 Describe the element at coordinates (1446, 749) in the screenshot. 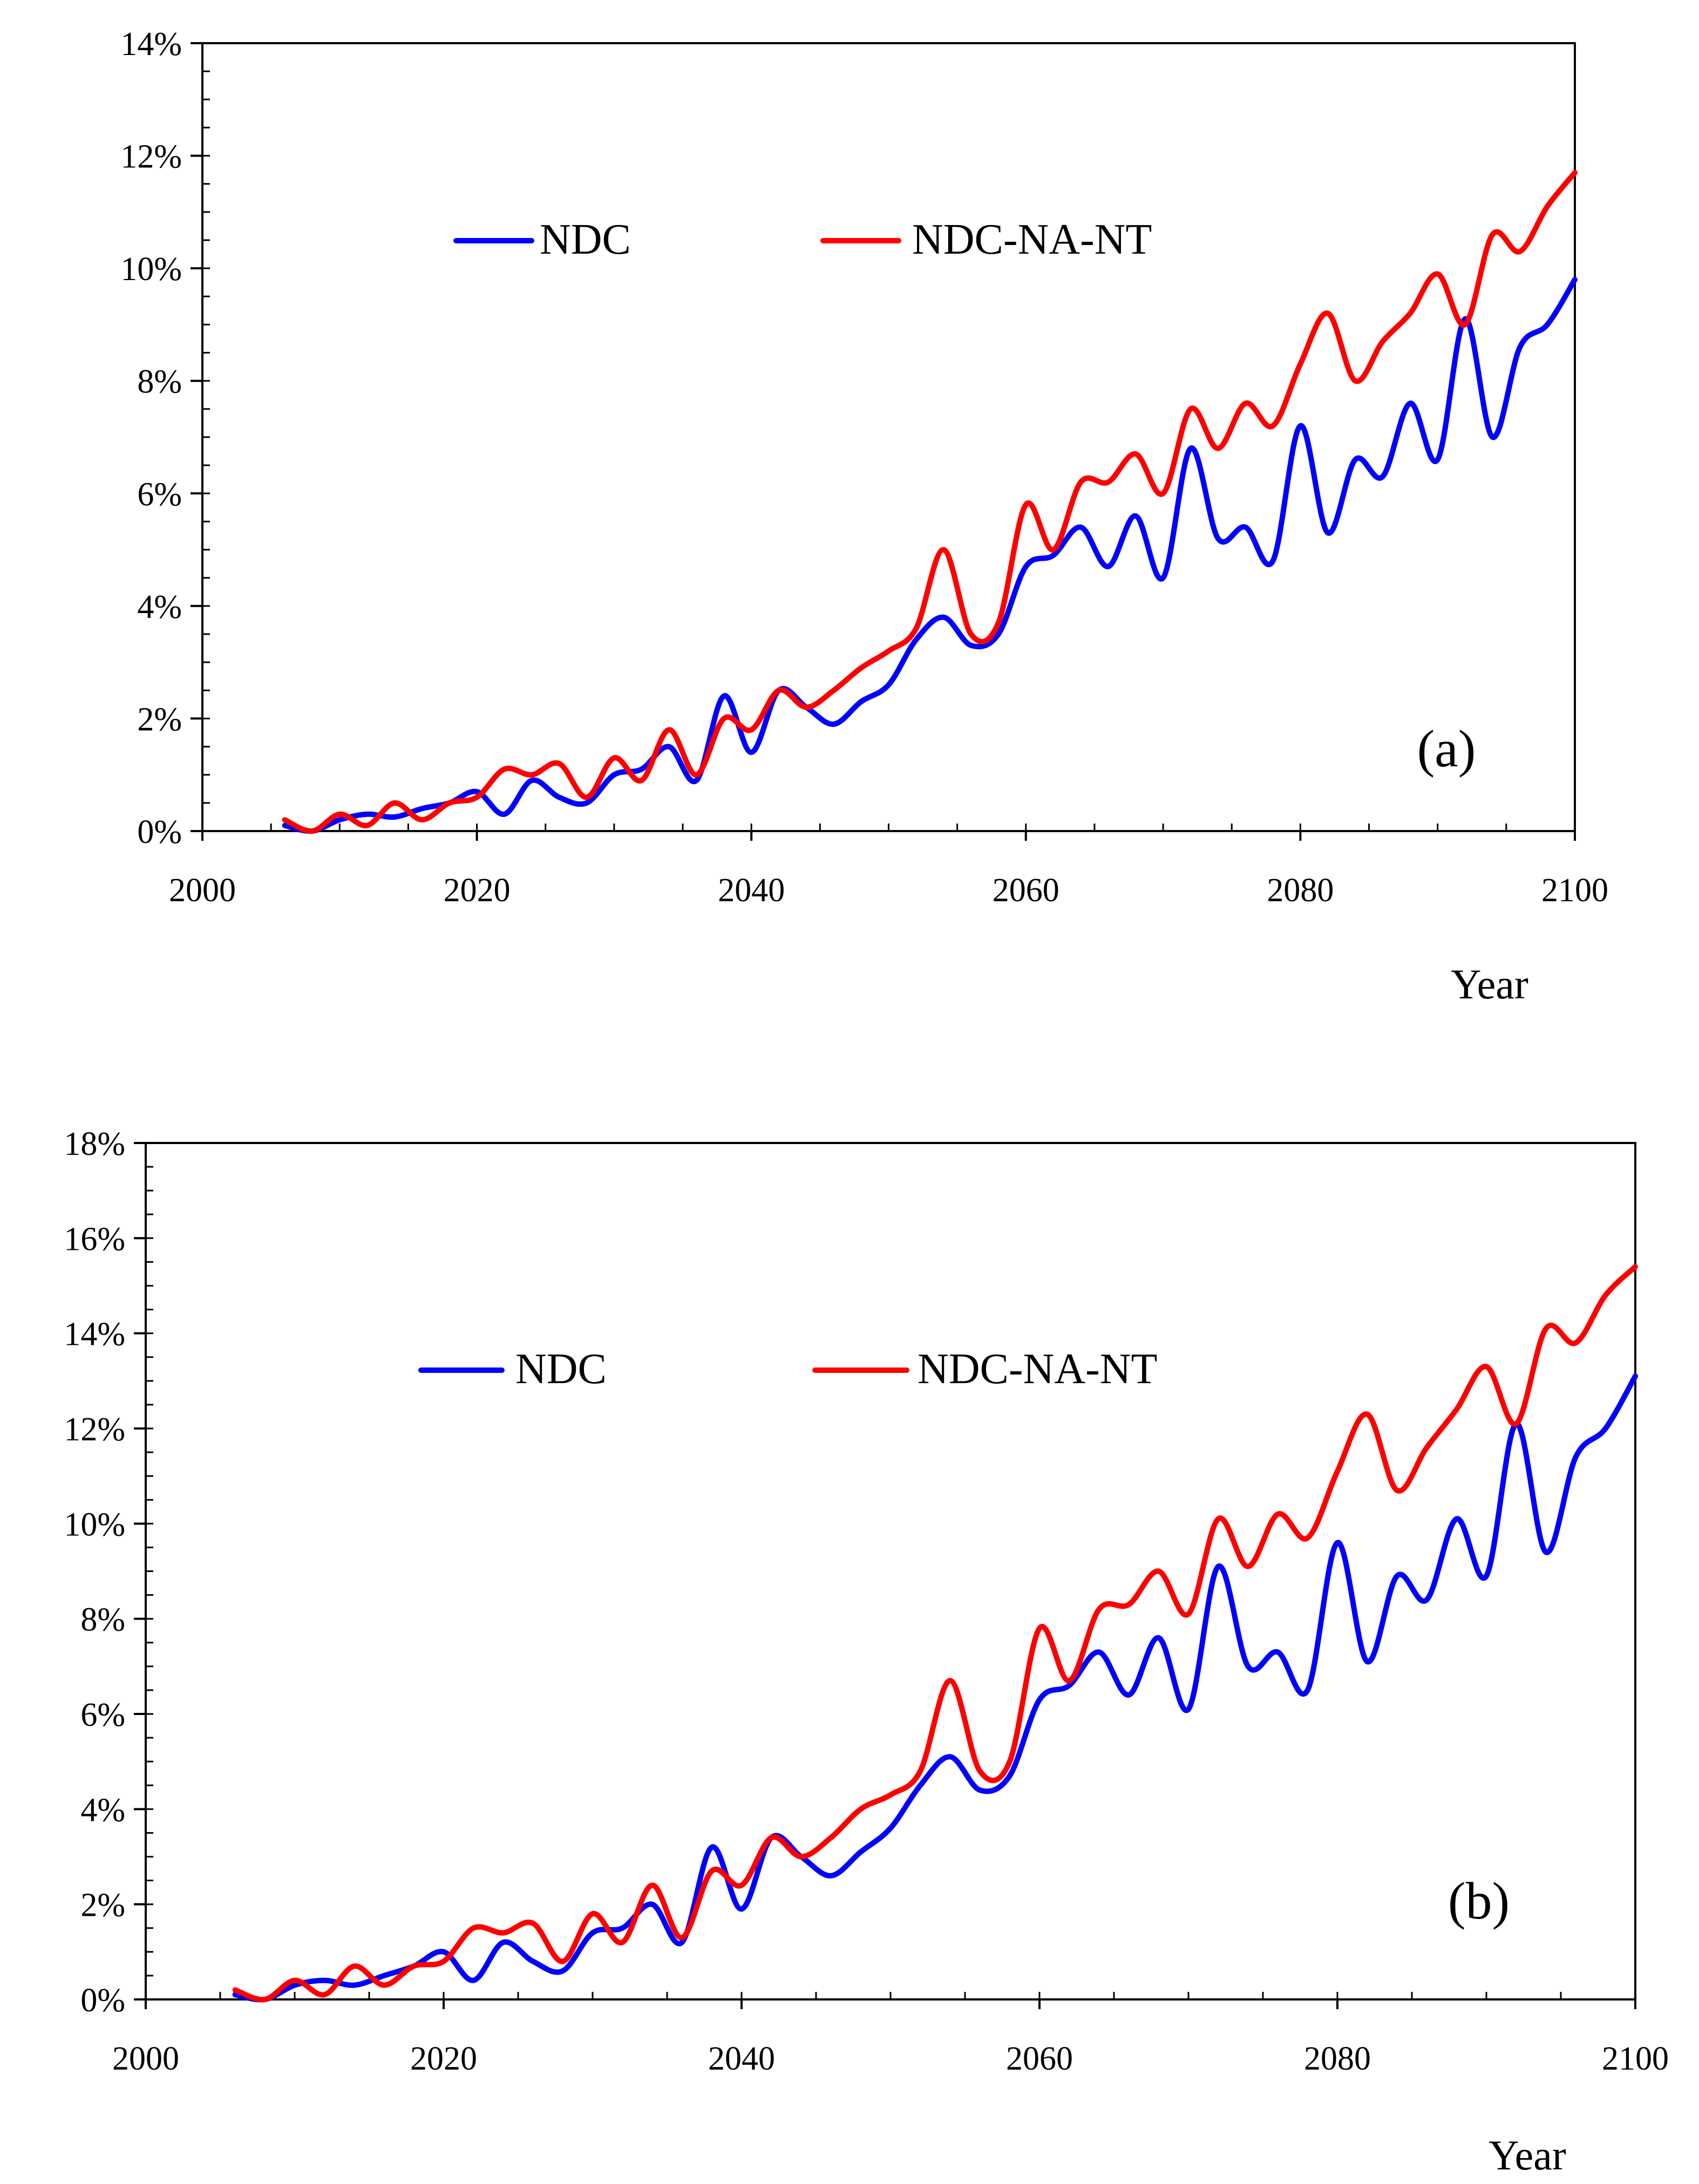

I see `panel-label: (a)` at that location.